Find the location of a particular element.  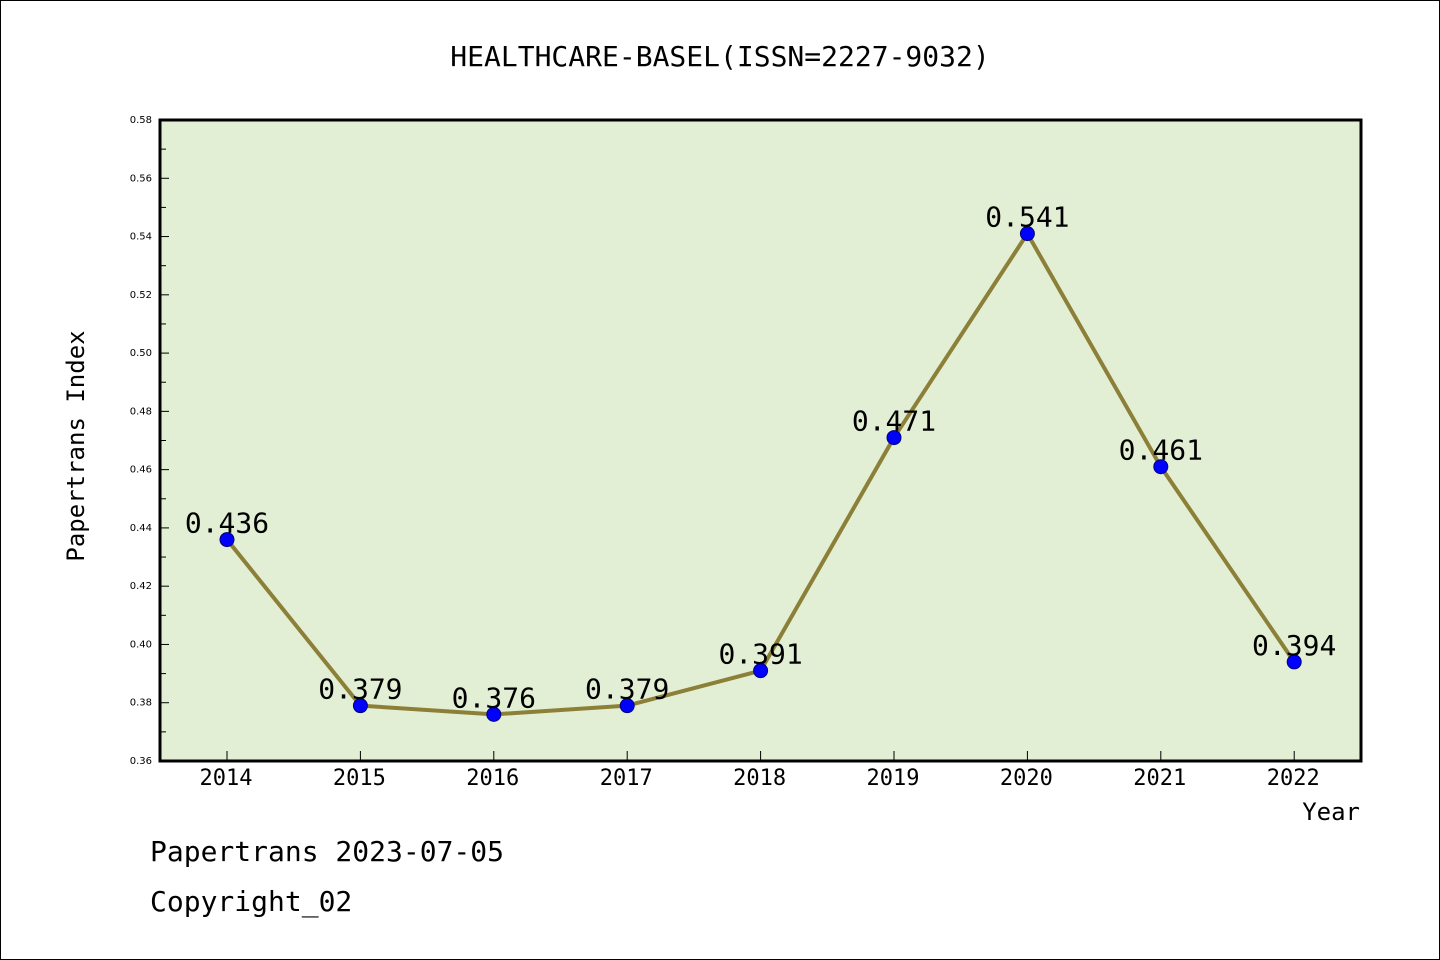

x-axis: 2014 2015 2016 2017 2018 2019 2020 2021 2022 is located at coordinates (760, 771).